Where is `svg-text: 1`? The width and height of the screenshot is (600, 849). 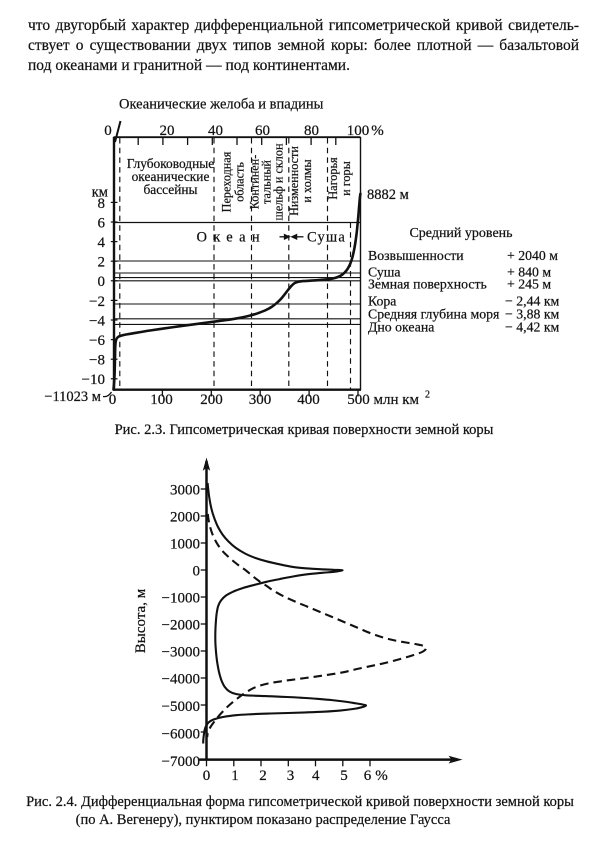
svg-text: 1 is located at coordinates (235, 776).